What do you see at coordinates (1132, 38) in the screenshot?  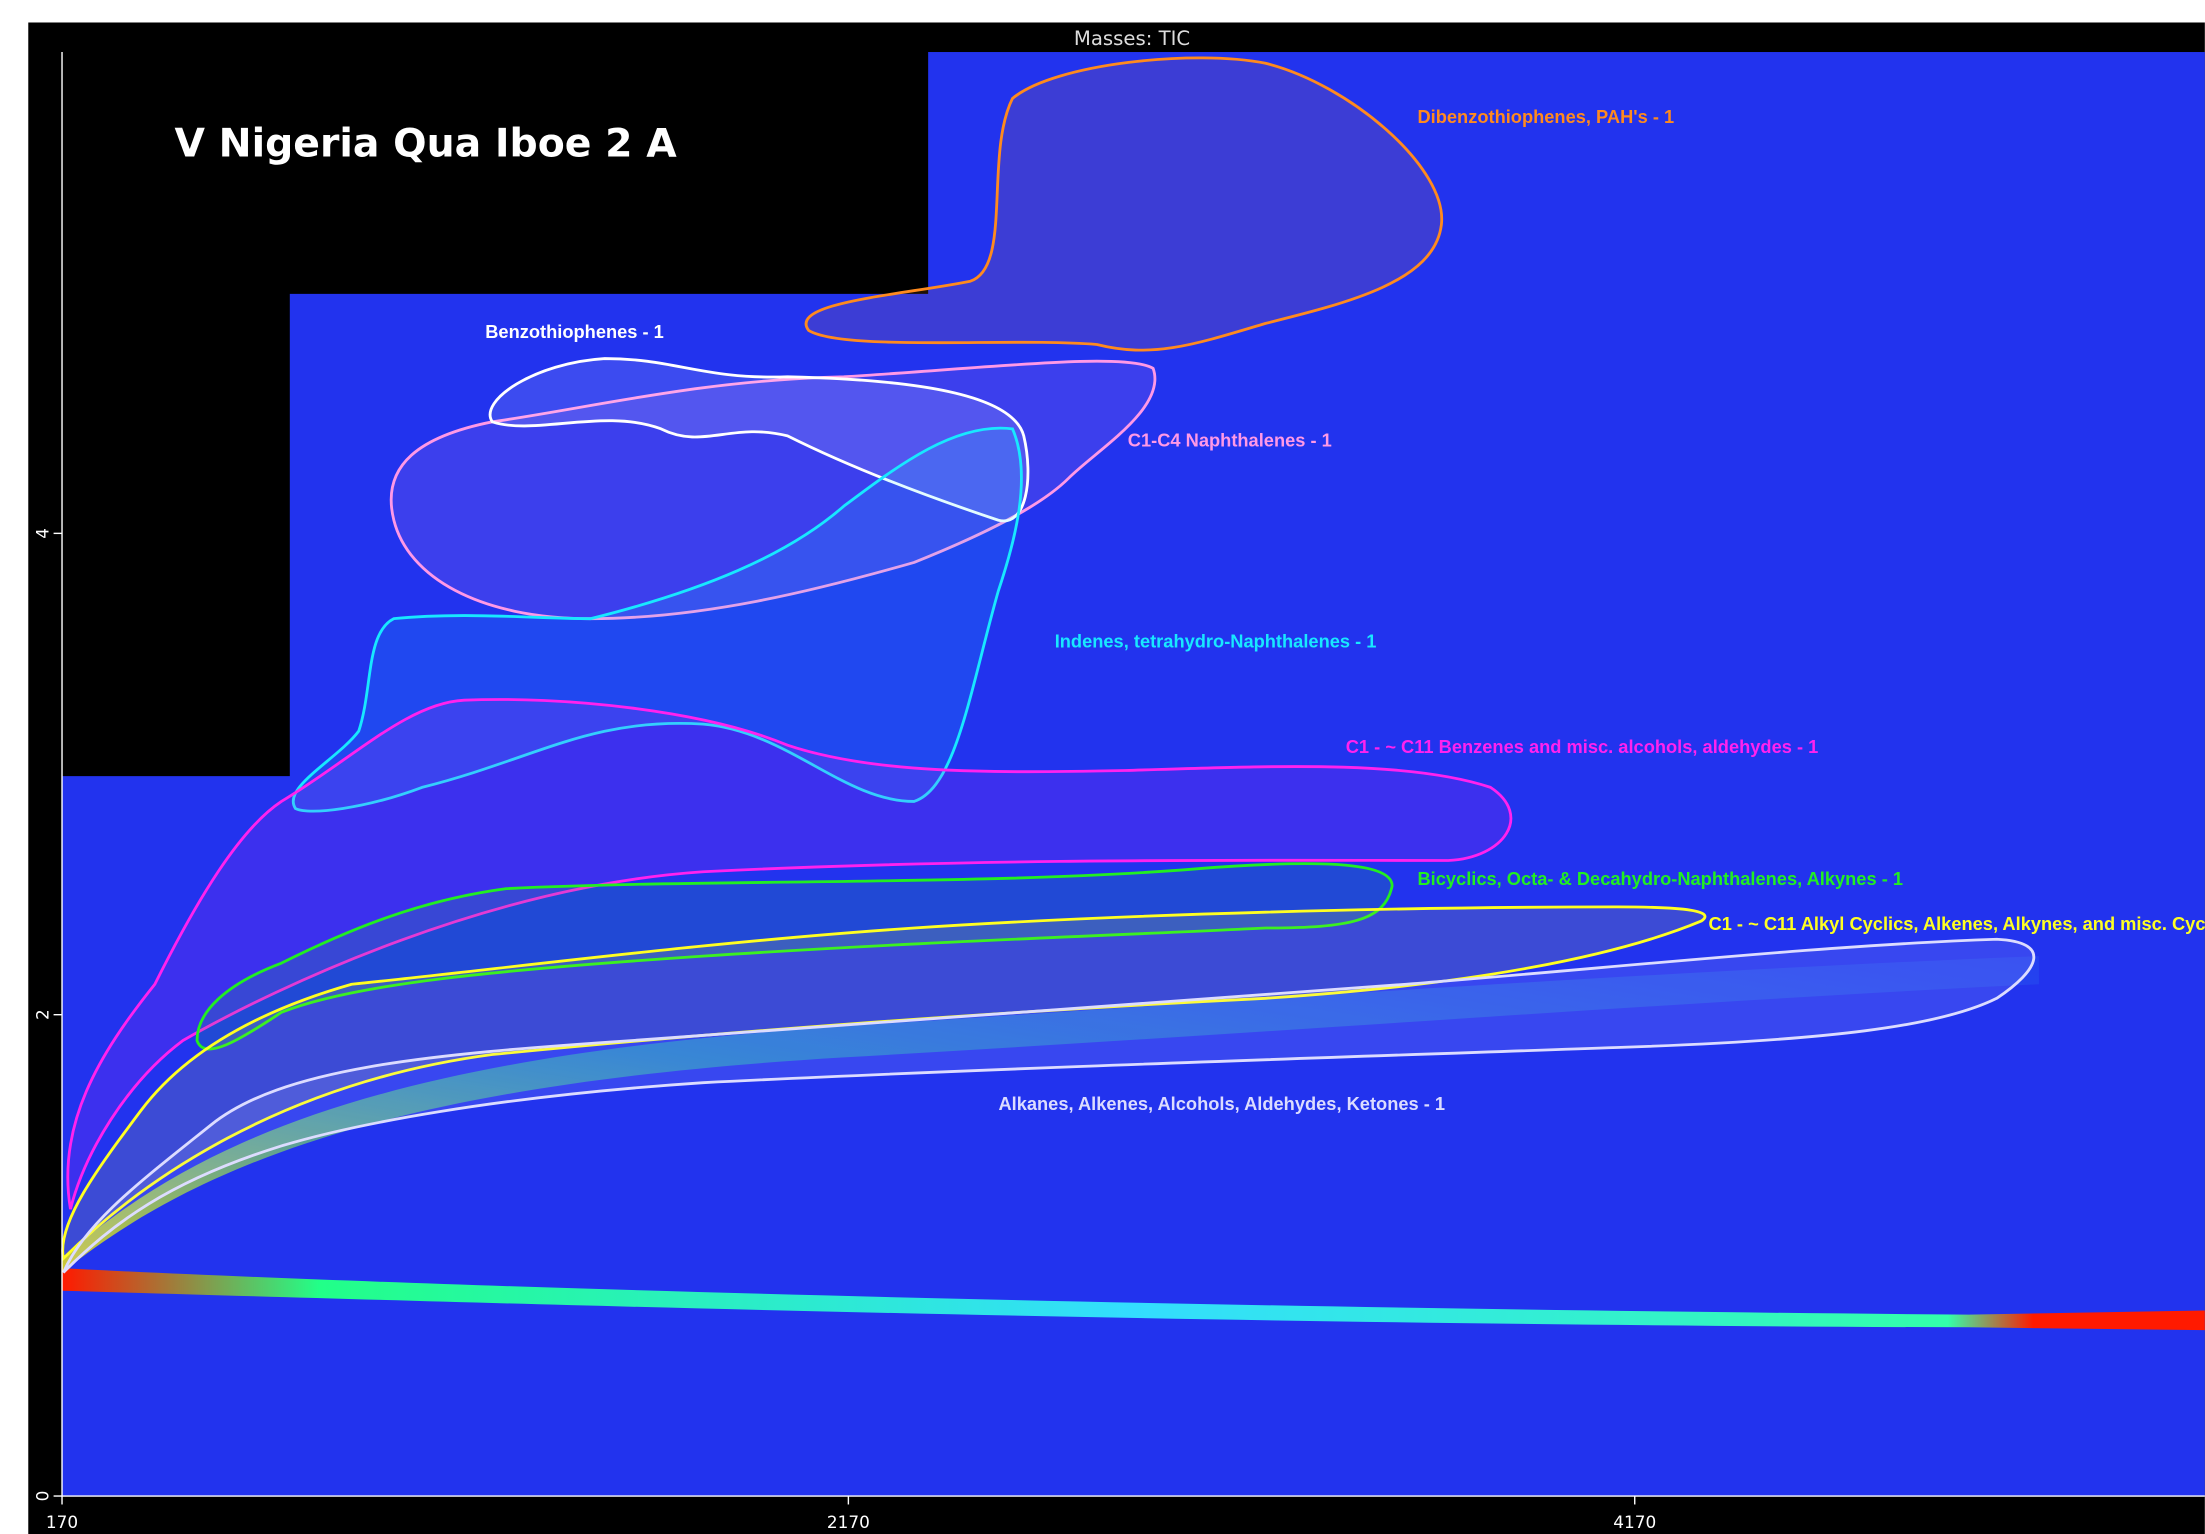 I see `chart-title: Masses: TIC` at bounding box center [1132, 38].